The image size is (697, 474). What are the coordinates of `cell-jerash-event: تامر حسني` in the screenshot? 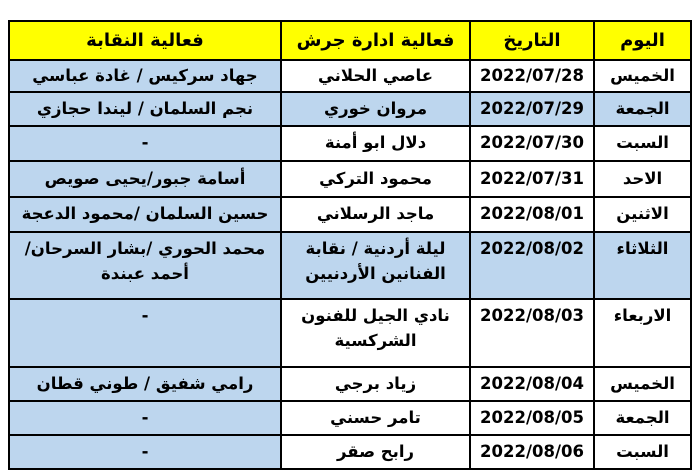 It's located at (375, 417).